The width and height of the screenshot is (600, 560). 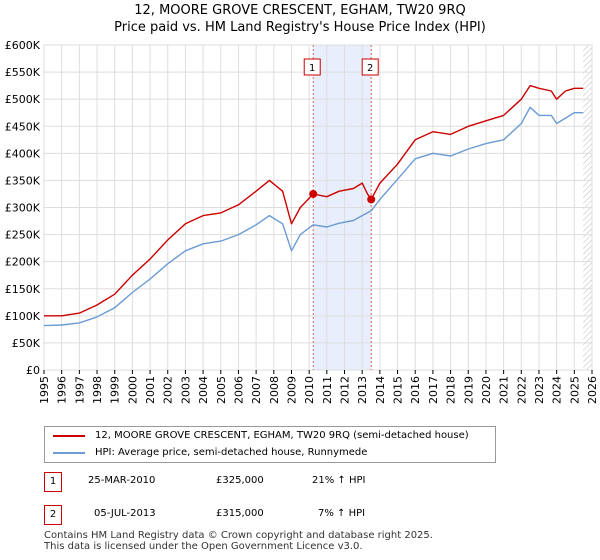 What do you see at coordinates (125, 513) in the screenshot?
I see `transaction-date: 05-JUL-2013` at bounding box center [125, 513].